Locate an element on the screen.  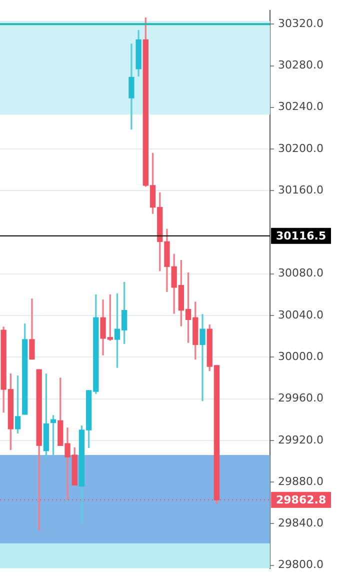
y-tick-label: 29840.0 is located at coordinates (301, 523).